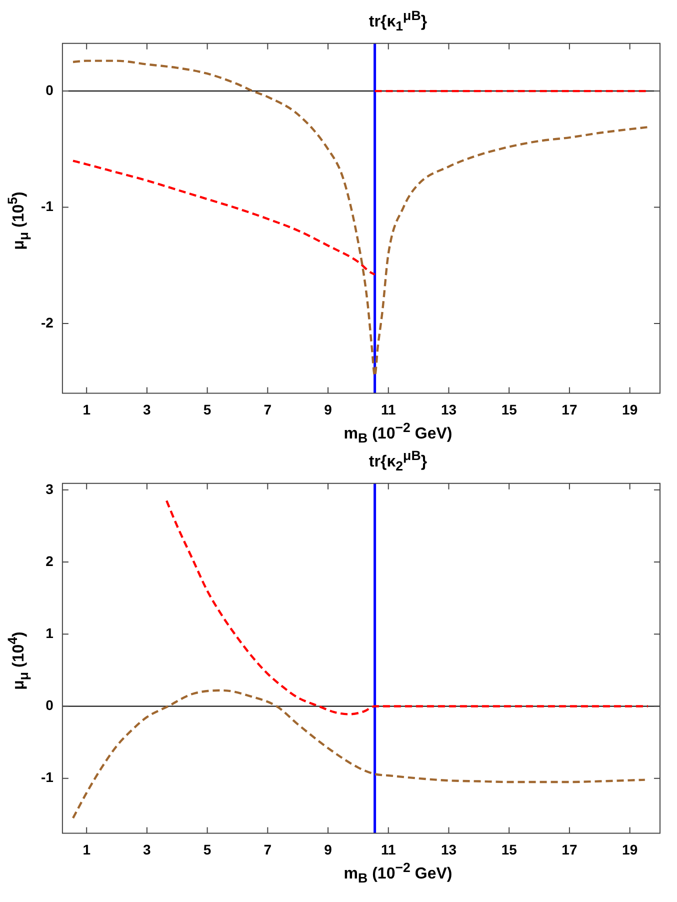 This screenshot has height=902, width=677. I want to click on y-tick-label: 2, so click(50, 560).